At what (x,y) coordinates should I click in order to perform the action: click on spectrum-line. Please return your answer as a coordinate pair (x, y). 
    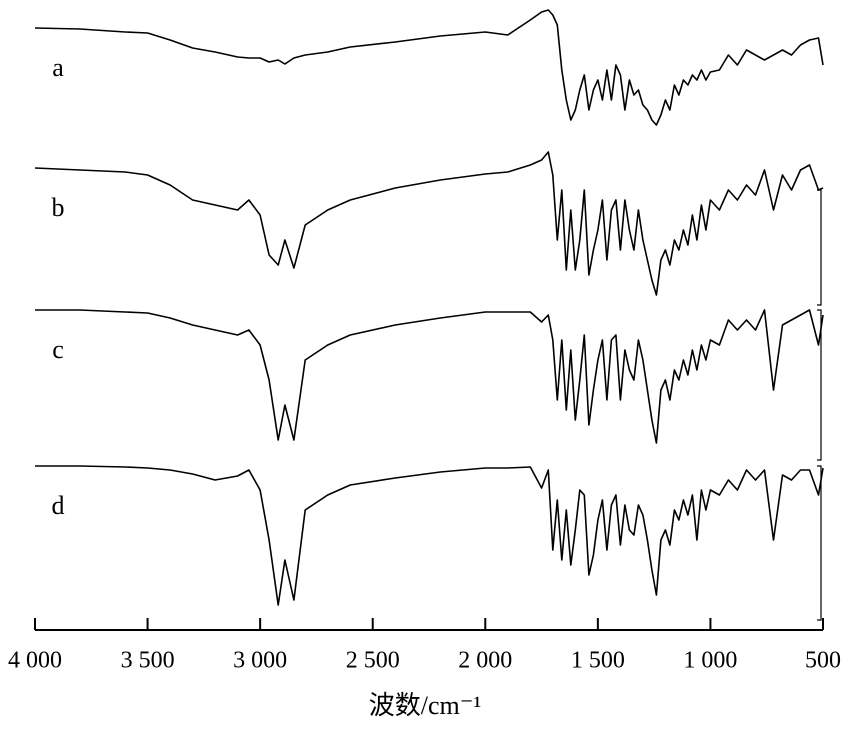
    Looking at the image, I should click on (429, 67).